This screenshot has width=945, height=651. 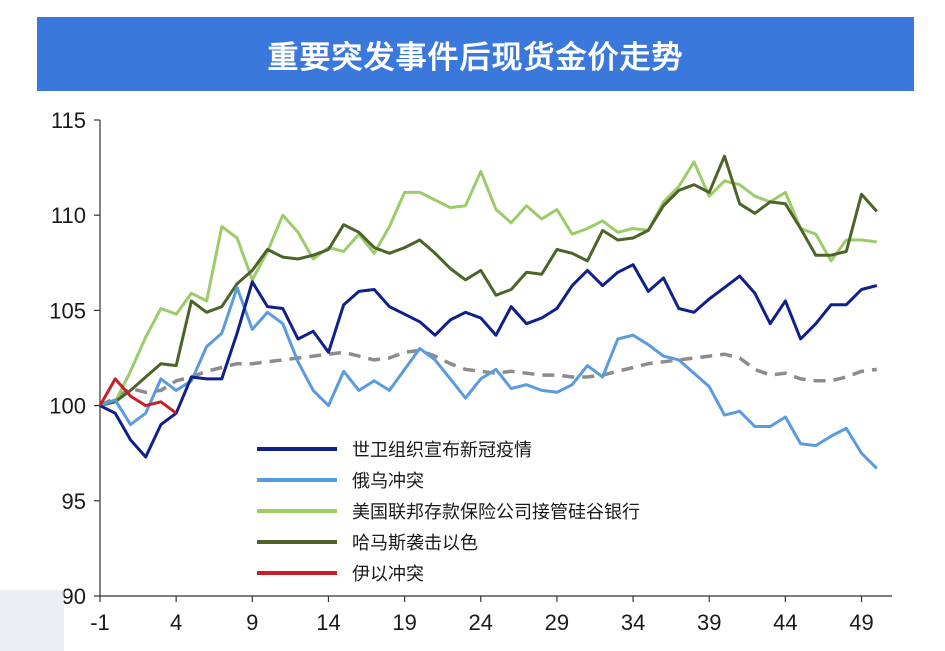 I want to click on x-tick-label: 19, so click(x=404, y=622).